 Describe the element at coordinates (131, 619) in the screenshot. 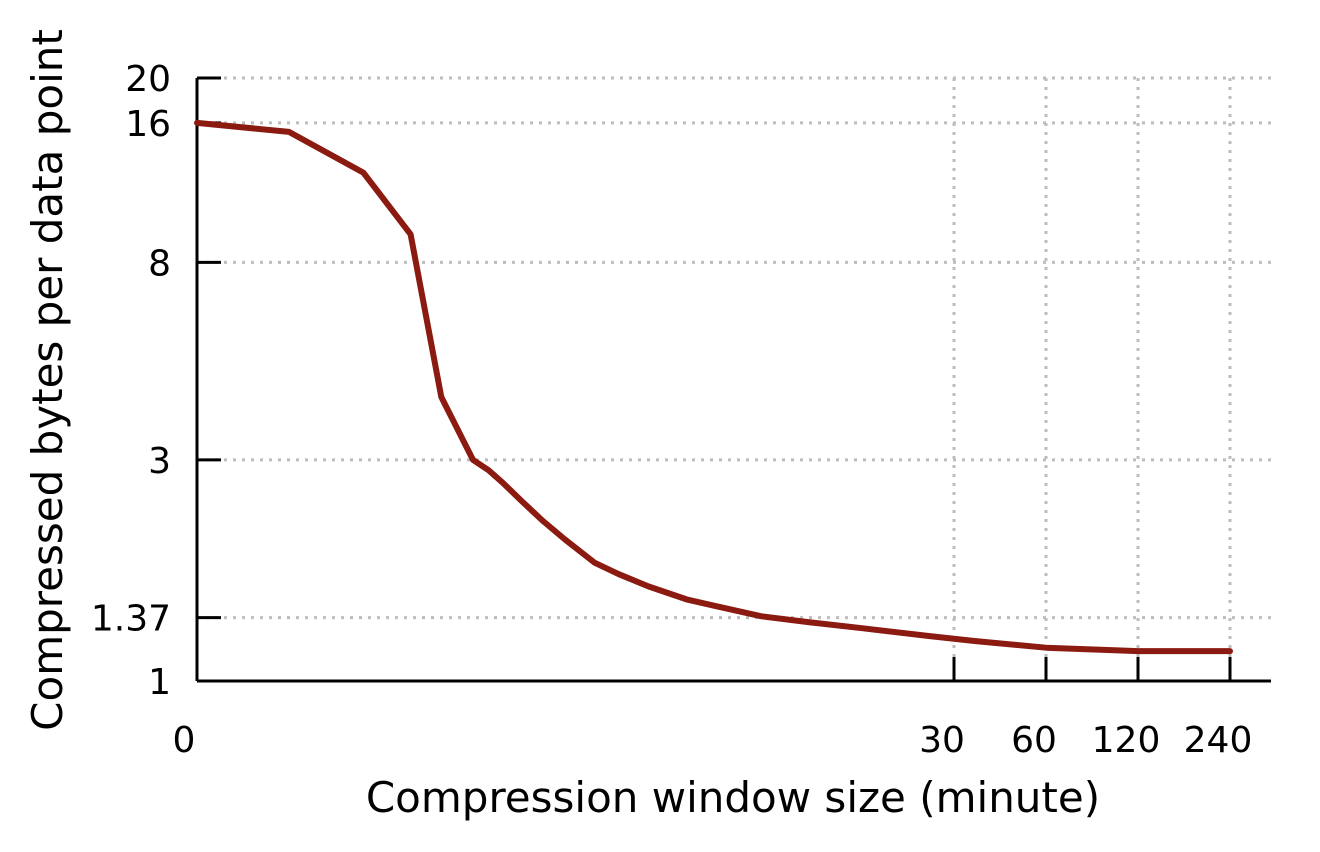

I see `y-tick-label: 1.37` at that location.